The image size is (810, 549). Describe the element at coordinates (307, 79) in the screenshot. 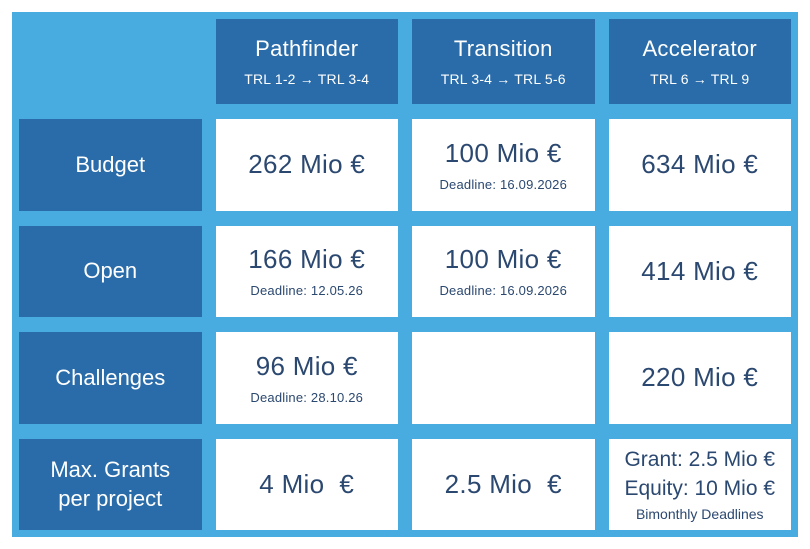

I see `column-trl-range-pathfinder: TRL 1-2 → TRL 3-4` at that location.